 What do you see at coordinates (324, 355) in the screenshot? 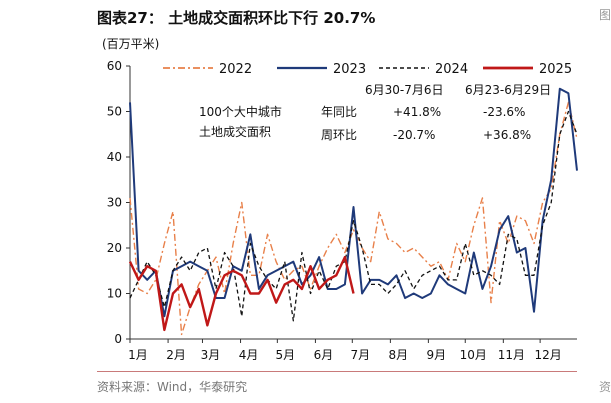
I see `x-tick-label: 6月` at bounding box center [324, 355].